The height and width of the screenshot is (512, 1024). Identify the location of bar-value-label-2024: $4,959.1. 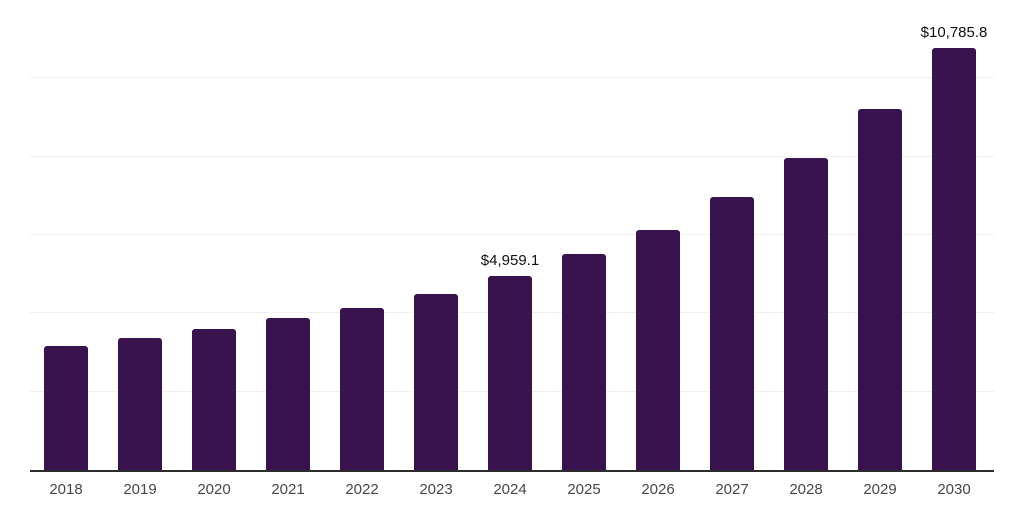
(510, 260).